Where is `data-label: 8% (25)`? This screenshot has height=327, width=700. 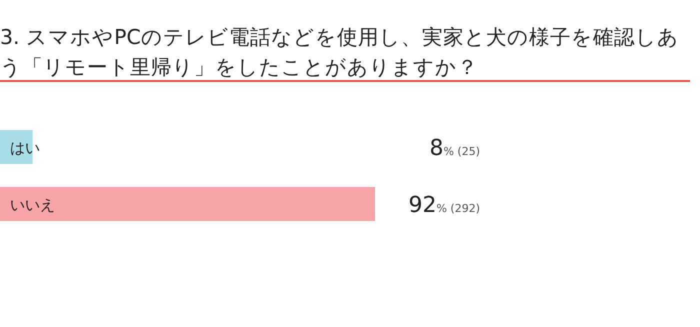 data-label: 8% (25) is located at coordinates (454, 148).